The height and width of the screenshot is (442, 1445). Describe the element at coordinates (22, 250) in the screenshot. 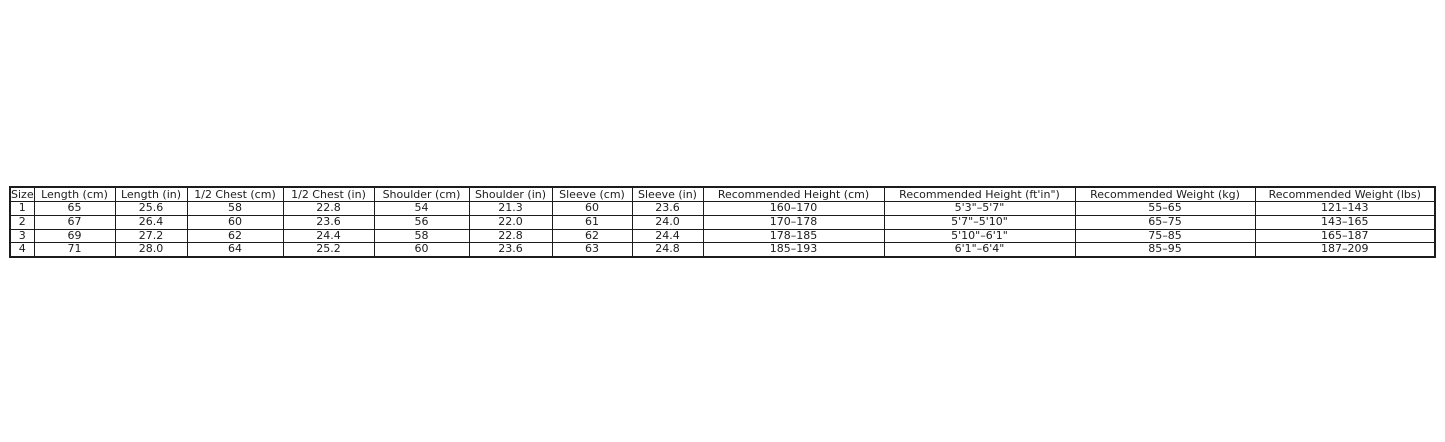

I see `table-cell: 4` at that location.